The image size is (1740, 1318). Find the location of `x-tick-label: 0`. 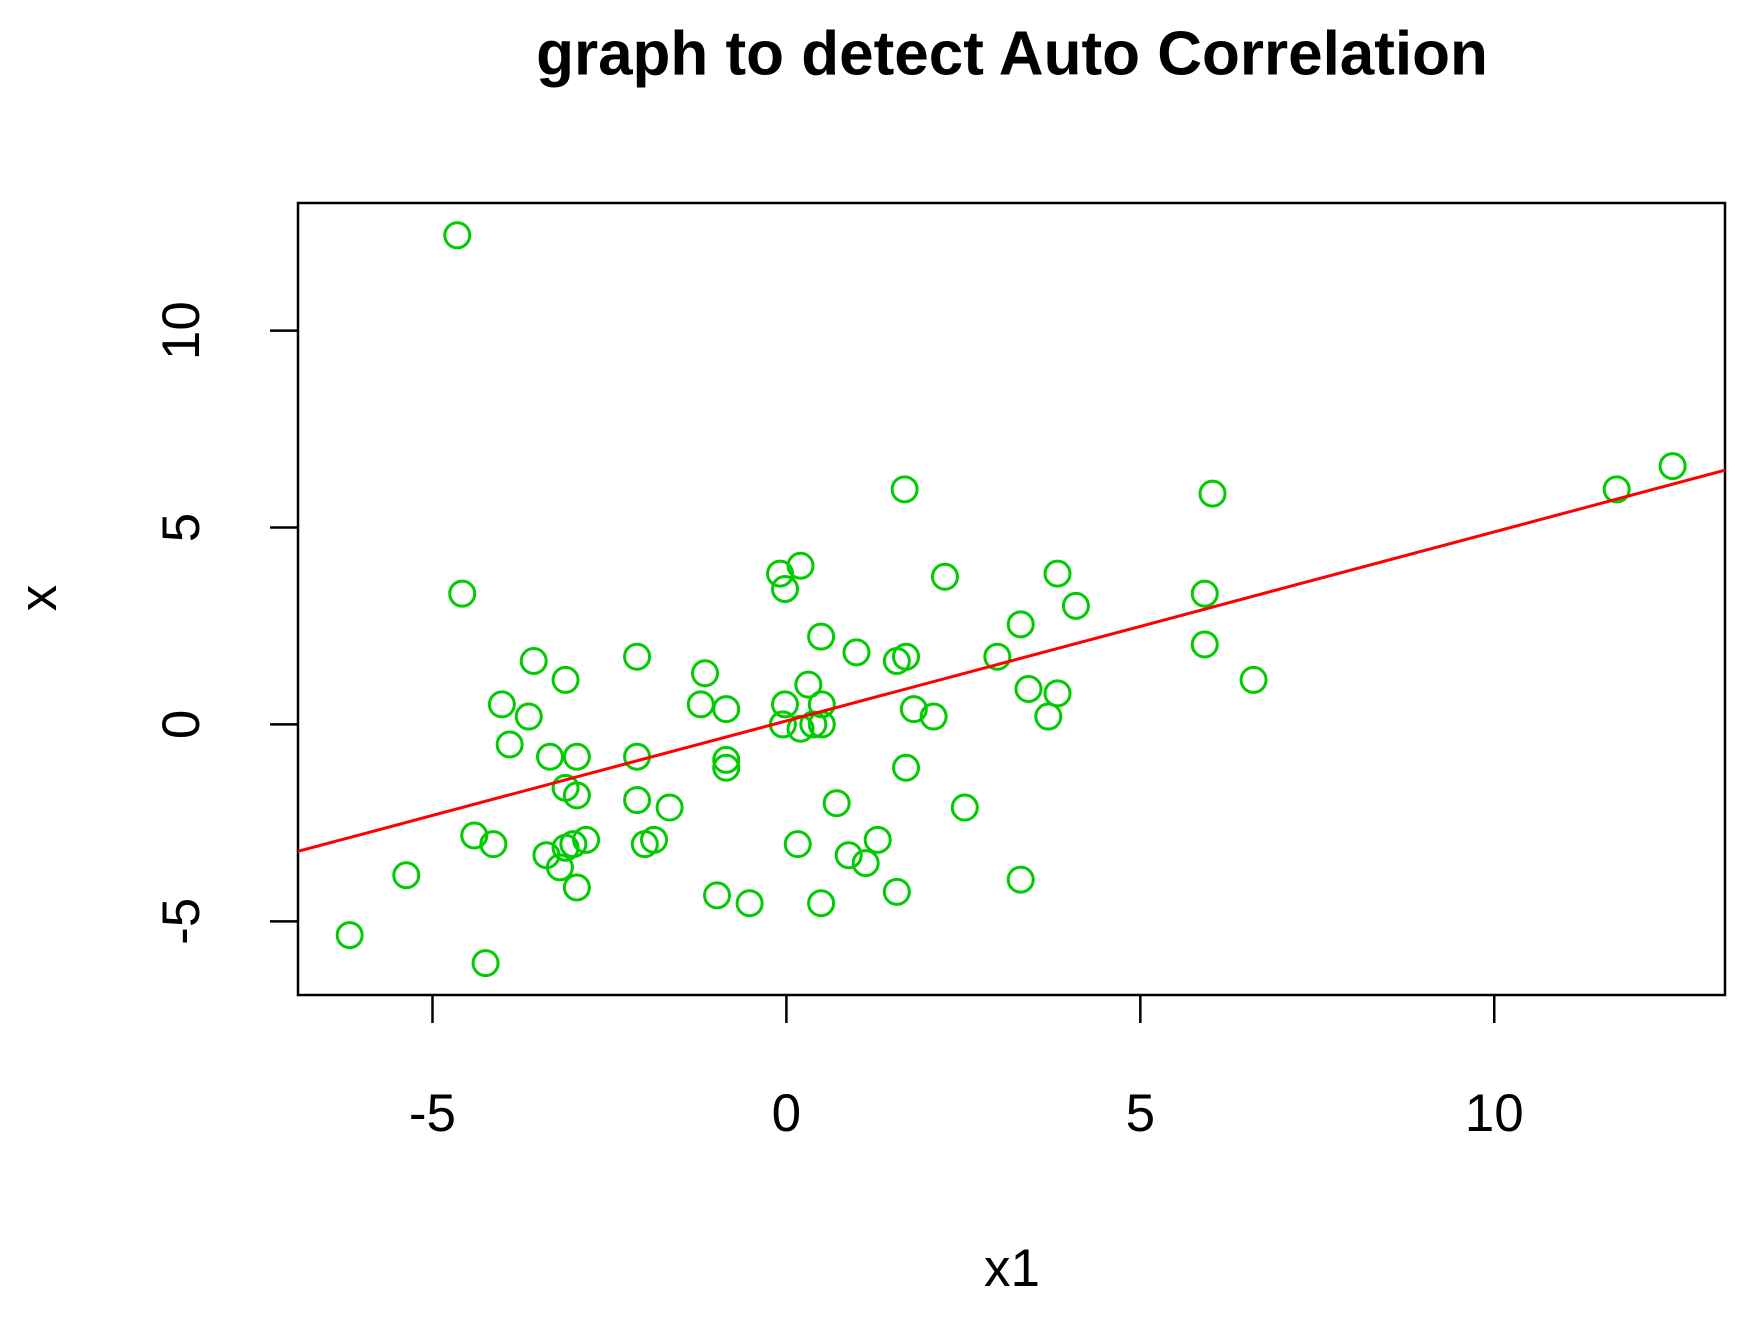

x-tick-label: 0 is located at coordinates (786, 1113).